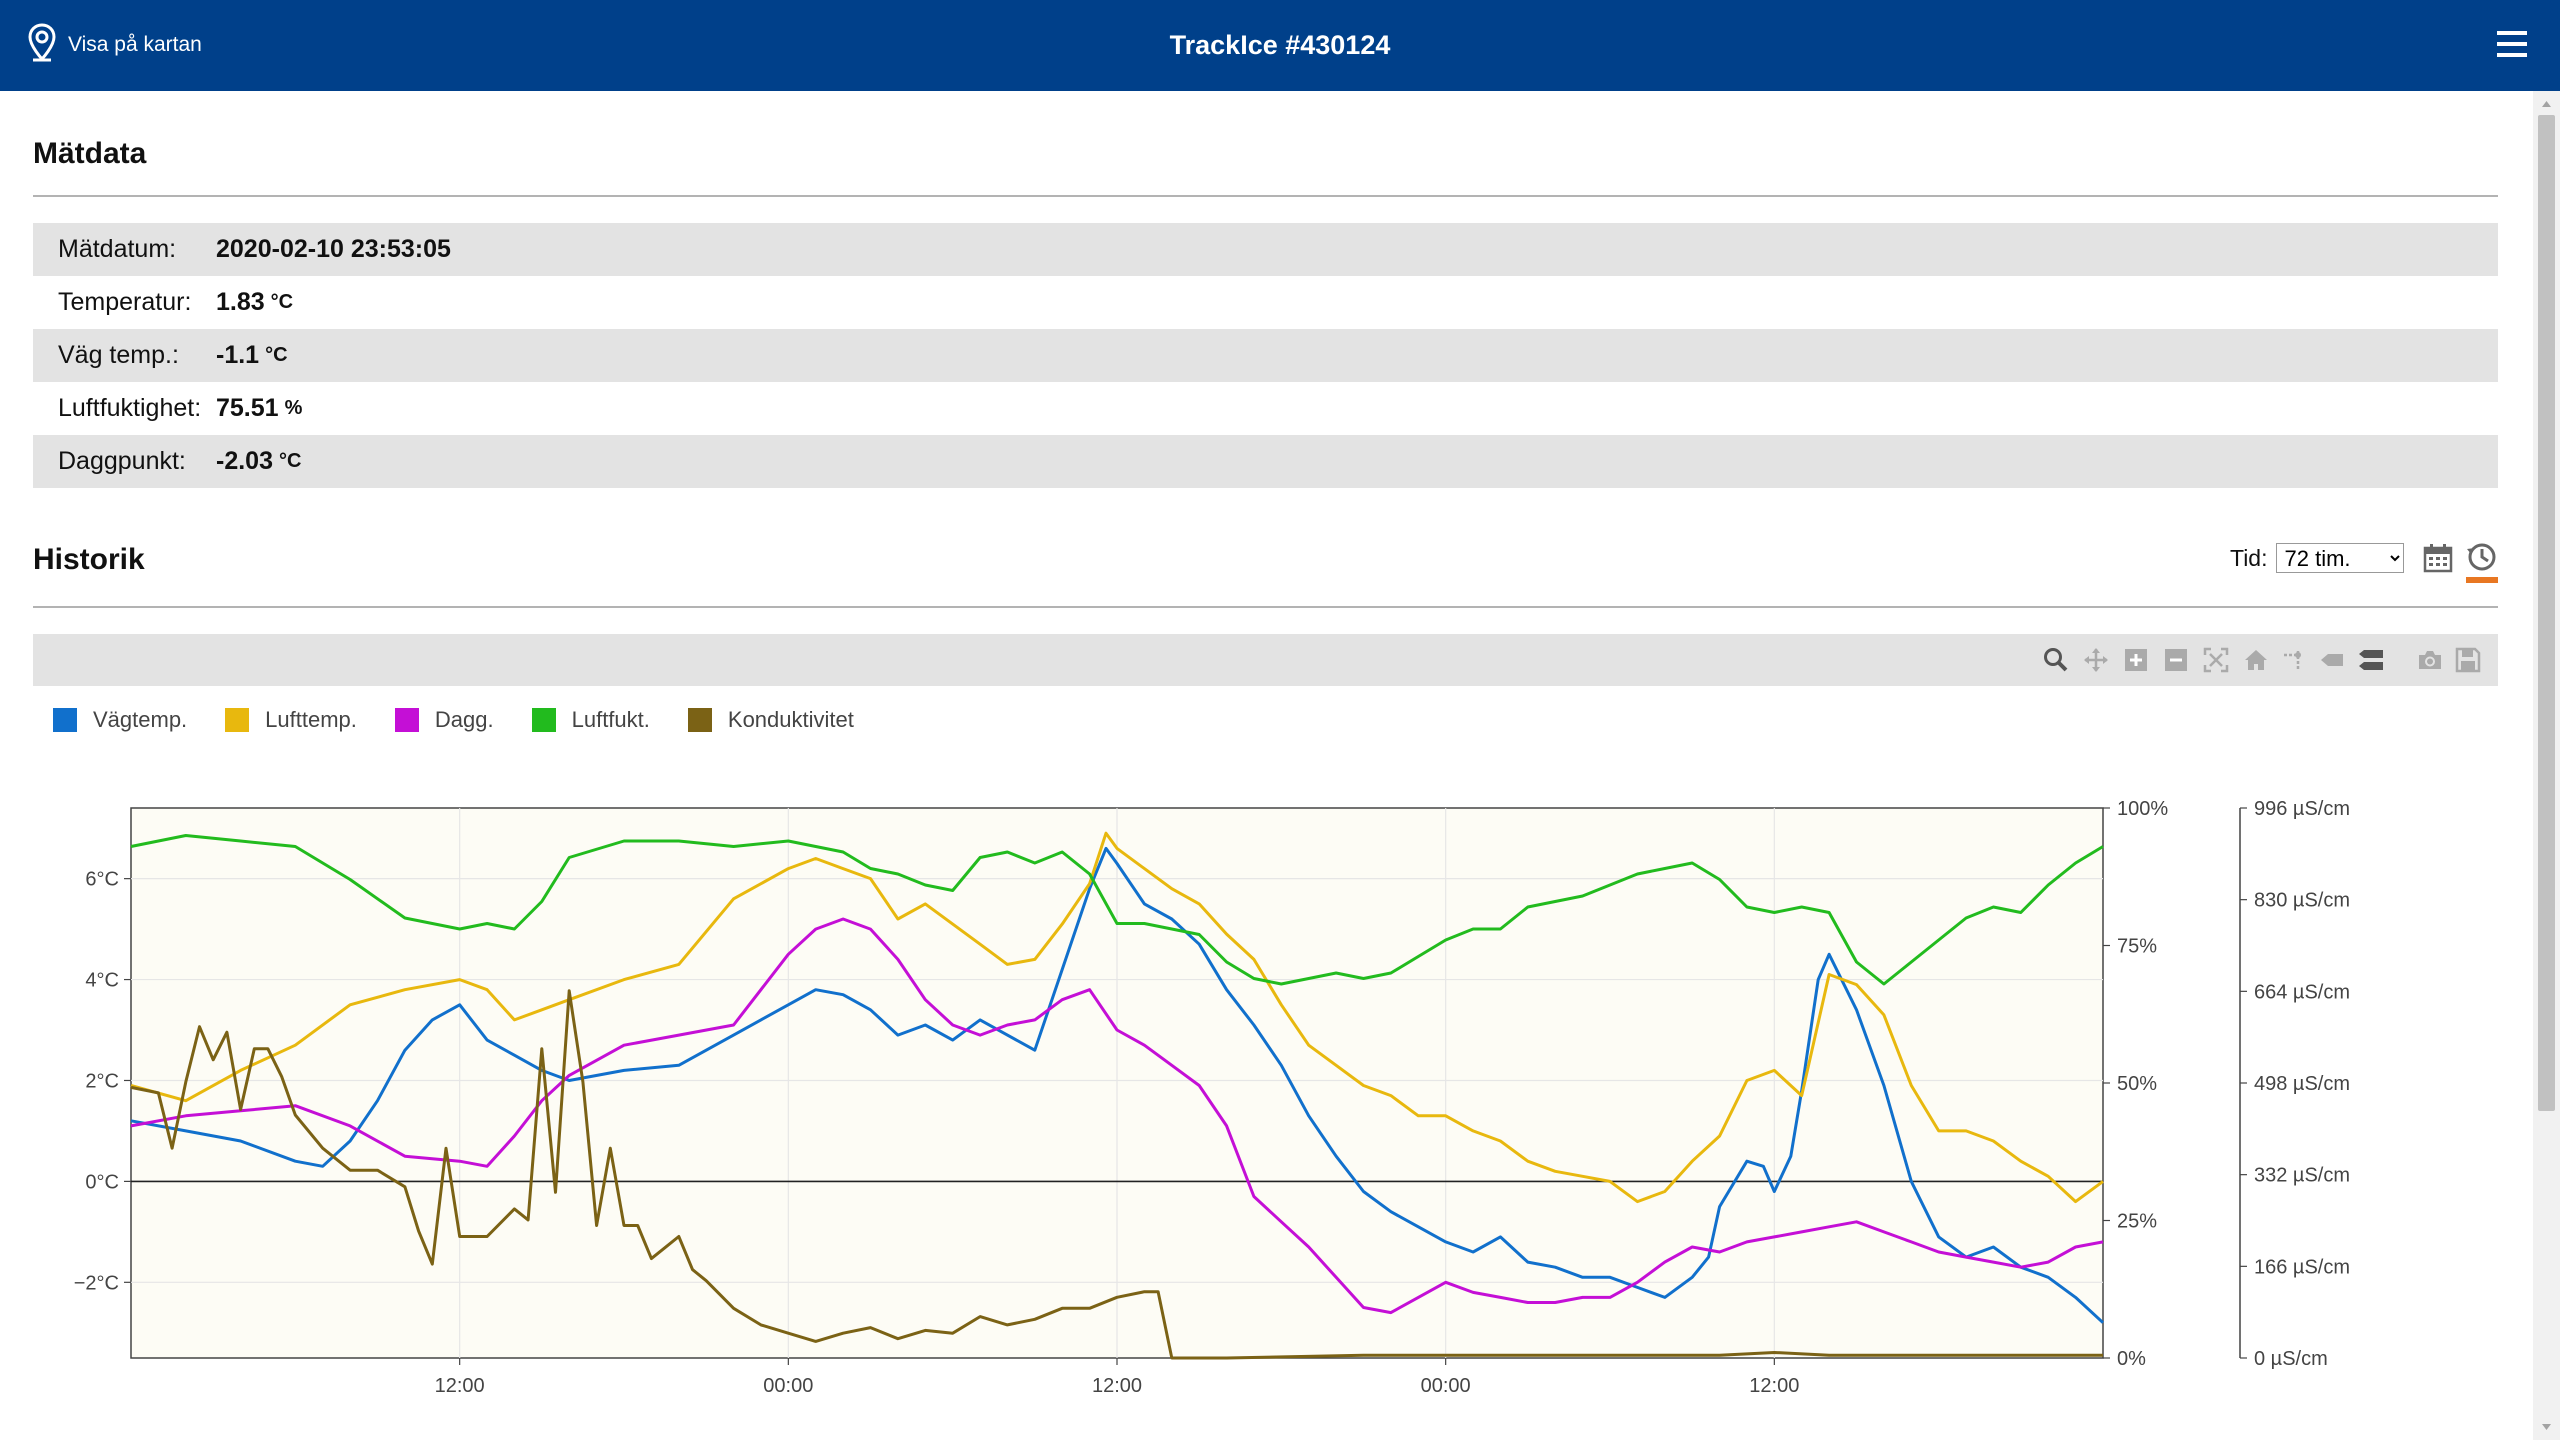 This screenshot has height=1443, width=2560. Describe the element at coordinates (2438, 560) in the screenshot. I see `calendar-icon` at that location.